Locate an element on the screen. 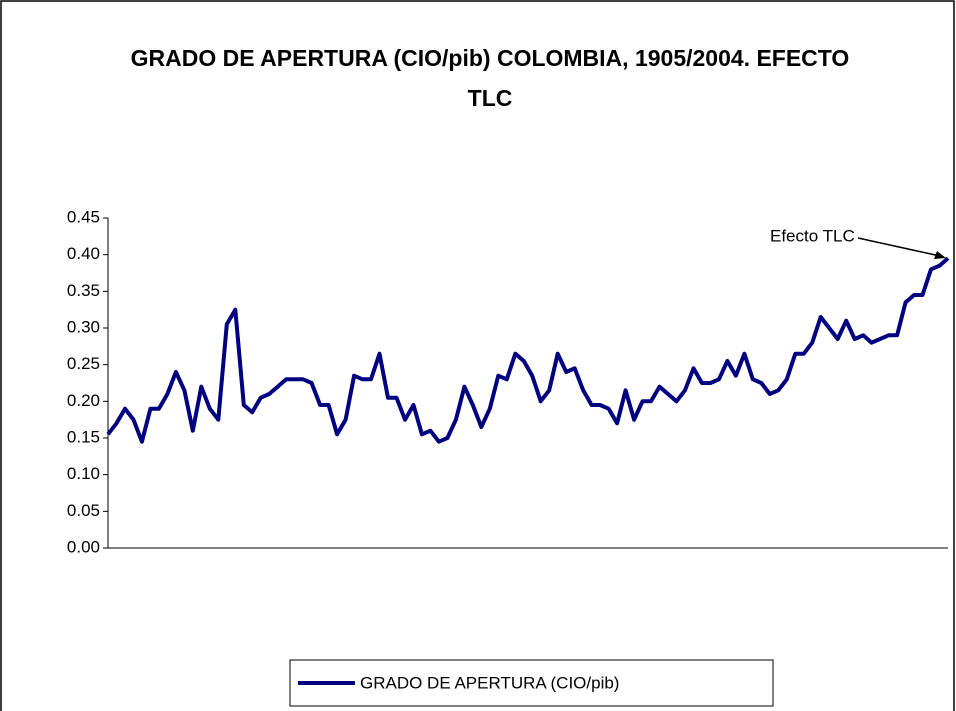  y-tick-label: 0.00 is located at coordinates (83, 546).